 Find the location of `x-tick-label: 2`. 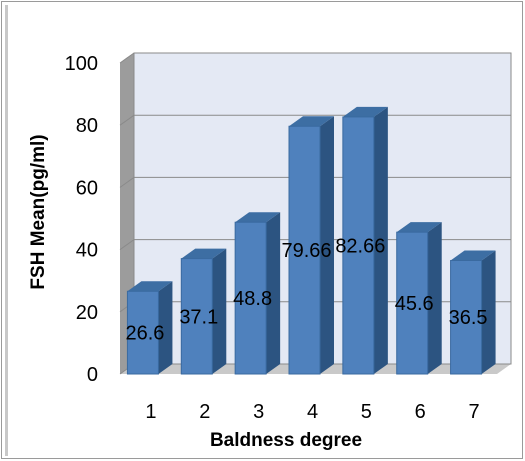

x-tick-label: 2 is located at coordinates (204, 412).